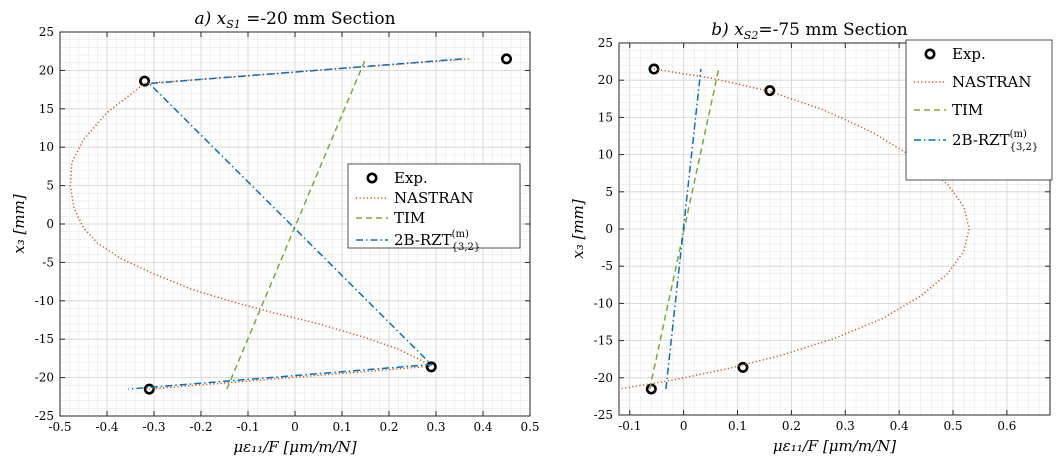 This screenshot has width=1062, height=462. I want to click on x-tick-label: -0.5, so click(59, 427).